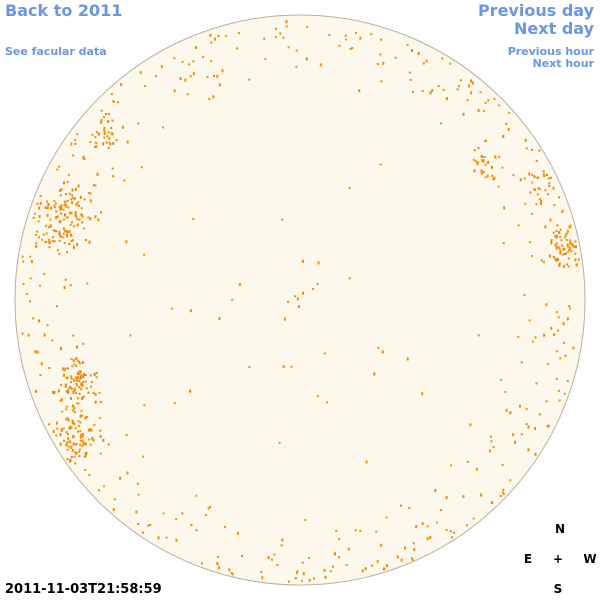 The height and width of the screenshot is (600, 600). I want to click on compass-east: E, so click(528, 559).